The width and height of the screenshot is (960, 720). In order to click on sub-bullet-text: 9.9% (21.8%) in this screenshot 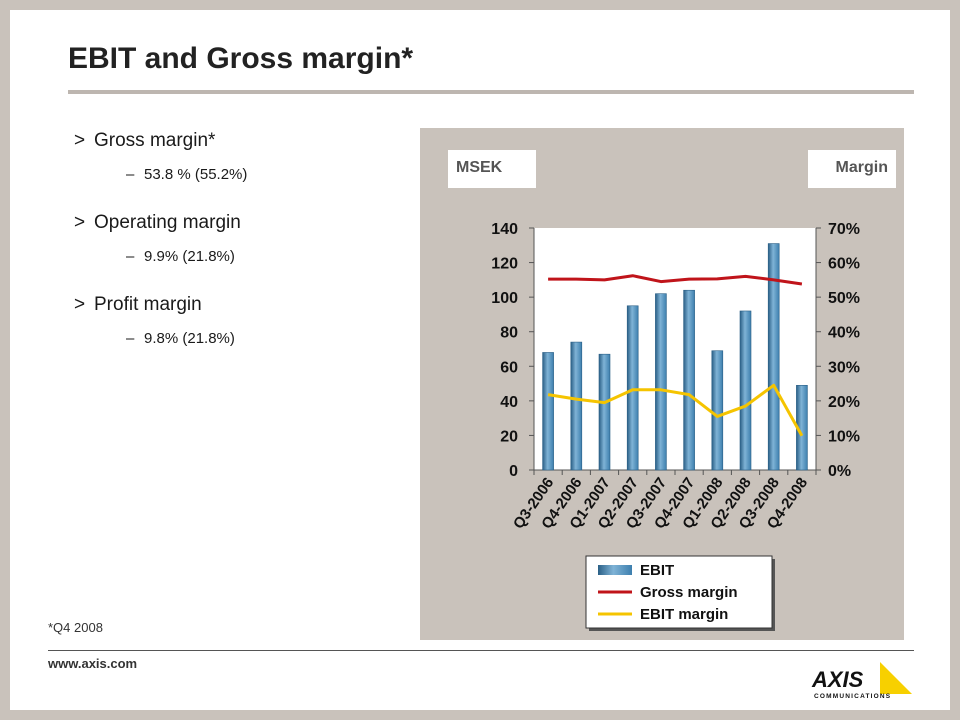, I will do `click(189, 256)`.